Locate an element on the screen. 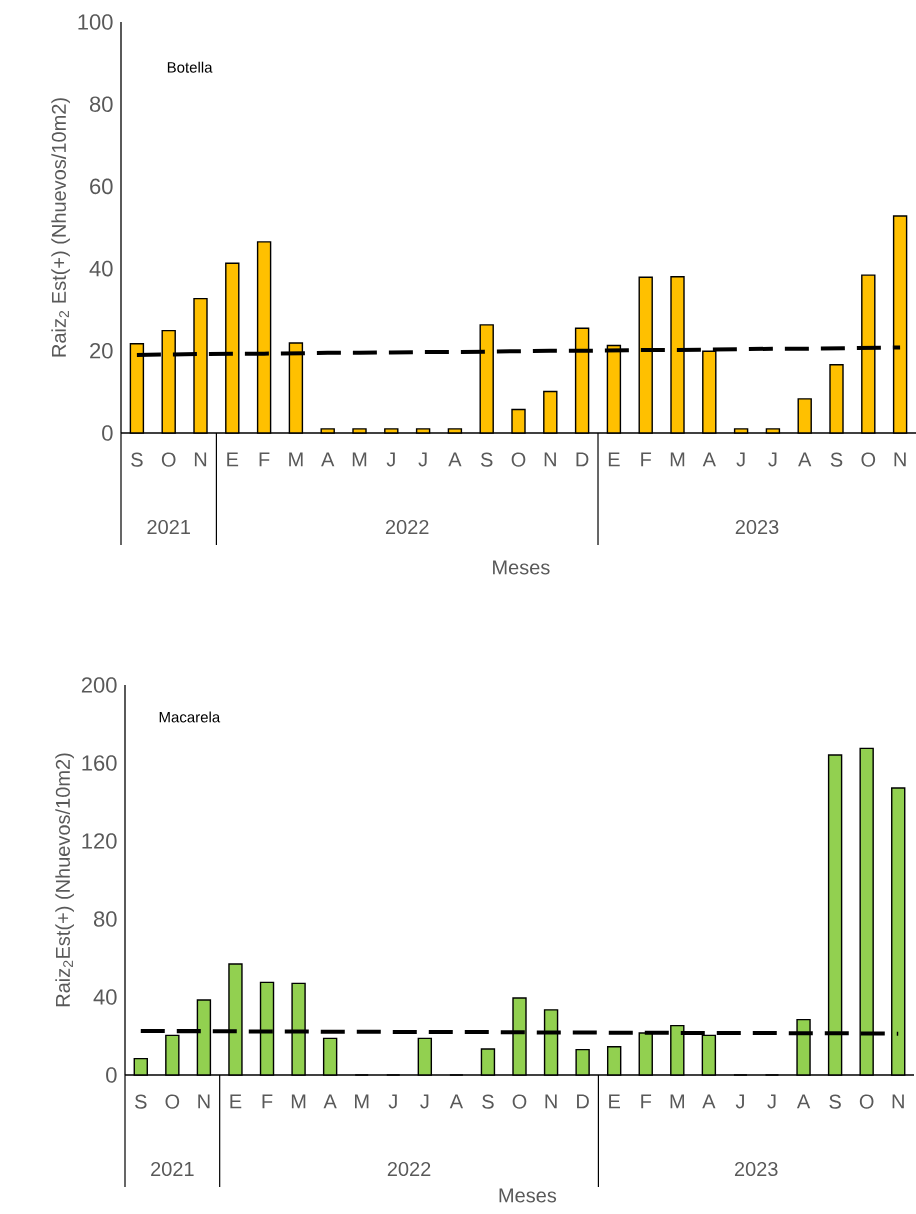  y-tick-label: 120 is located at coordinates (99, 841).